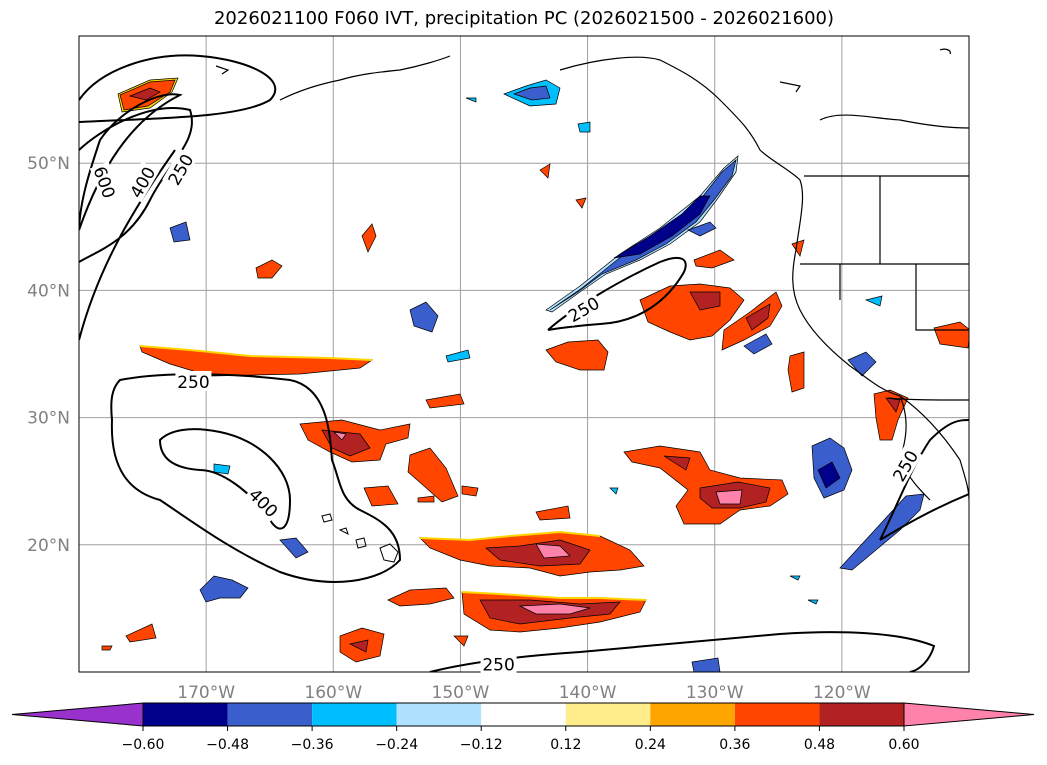 The image size is (1047, 765). What do you see at coordinates (842, 693) in the screenshot?
I see `lon-tick-label: 120°W` at bounding box center [842, 693].